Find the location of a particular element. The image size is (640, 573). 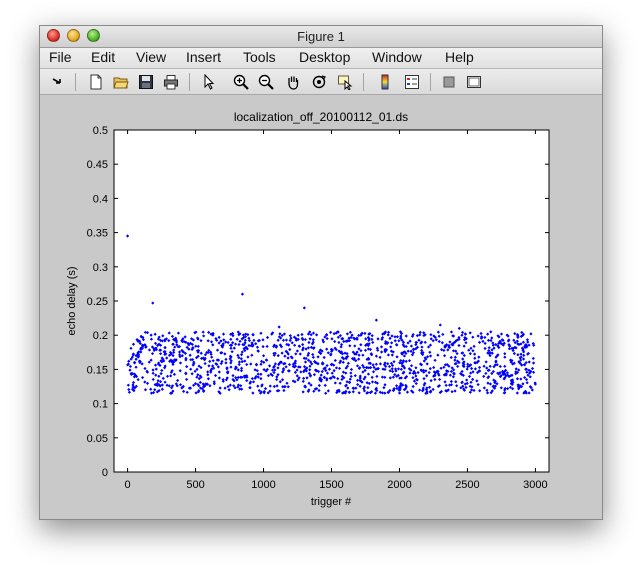

zoom-in-icon is located at coordinates (241, 82).